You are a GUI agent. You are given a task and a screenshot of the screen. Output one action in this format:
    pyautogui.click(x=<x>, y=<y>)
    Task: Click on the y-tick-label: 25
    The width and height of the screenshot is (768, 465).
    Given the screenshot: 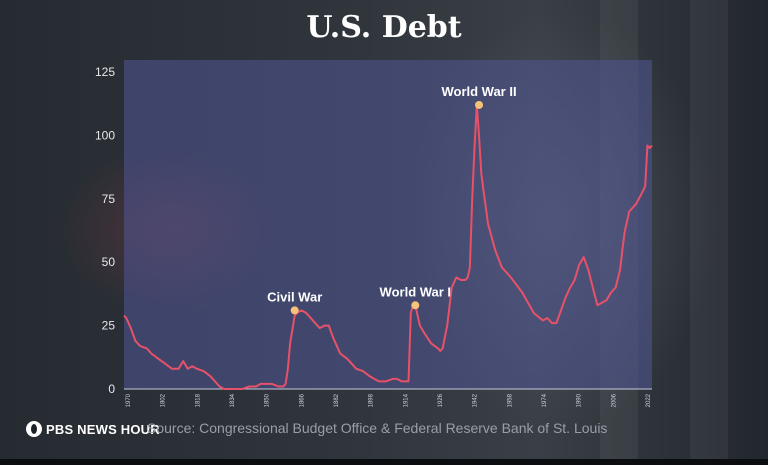 What is the action you would take?
    pyautogui.click(x=109, y=326)
    